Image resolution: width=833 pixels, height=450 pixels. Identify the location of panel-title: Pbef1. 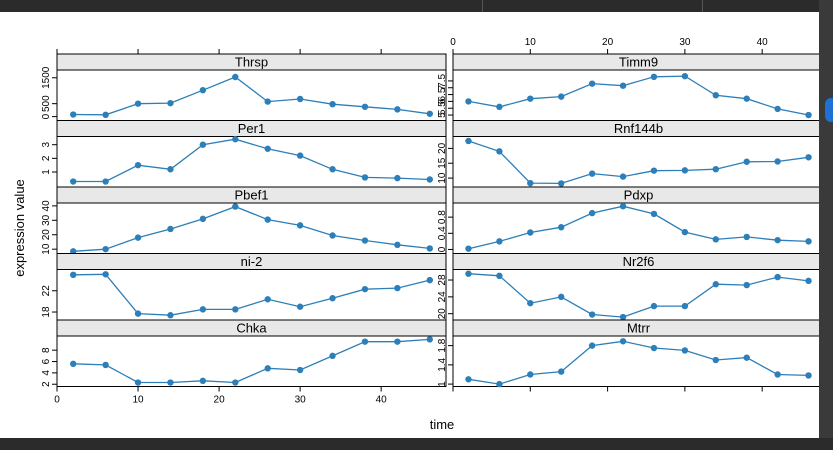
(252, 195).